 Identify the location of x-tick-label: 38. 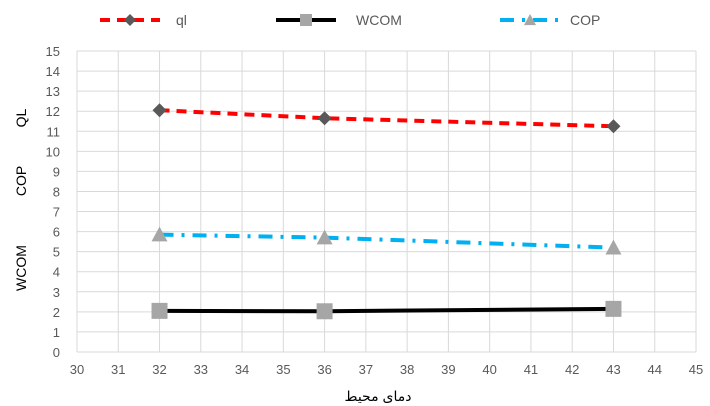
(407, 369).